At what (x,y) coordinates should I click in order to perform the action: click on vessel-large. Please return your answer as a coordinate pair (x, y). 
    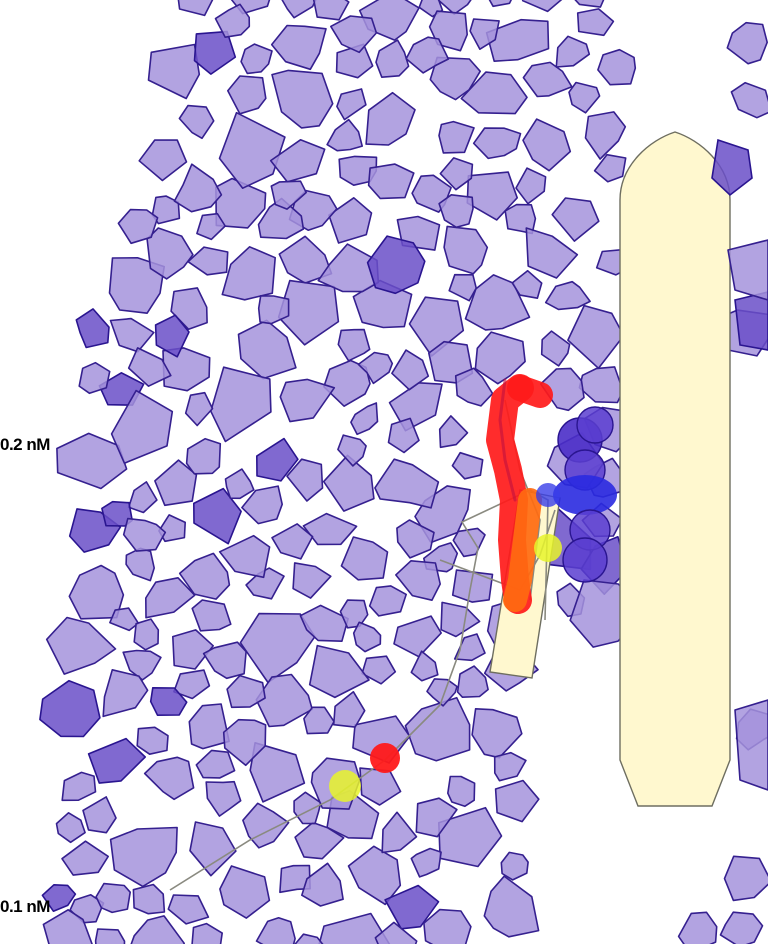
    Looking at the image, I should click on (675, 469).